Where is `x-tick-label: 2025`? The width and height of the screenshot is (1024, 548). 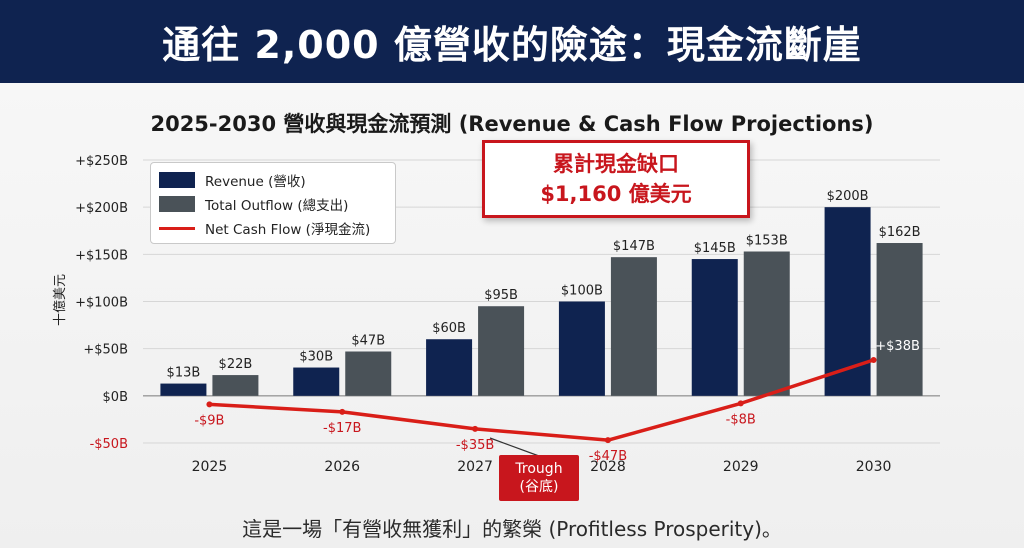 x-tick-label: 2025 is located at coordinates (210, 467).